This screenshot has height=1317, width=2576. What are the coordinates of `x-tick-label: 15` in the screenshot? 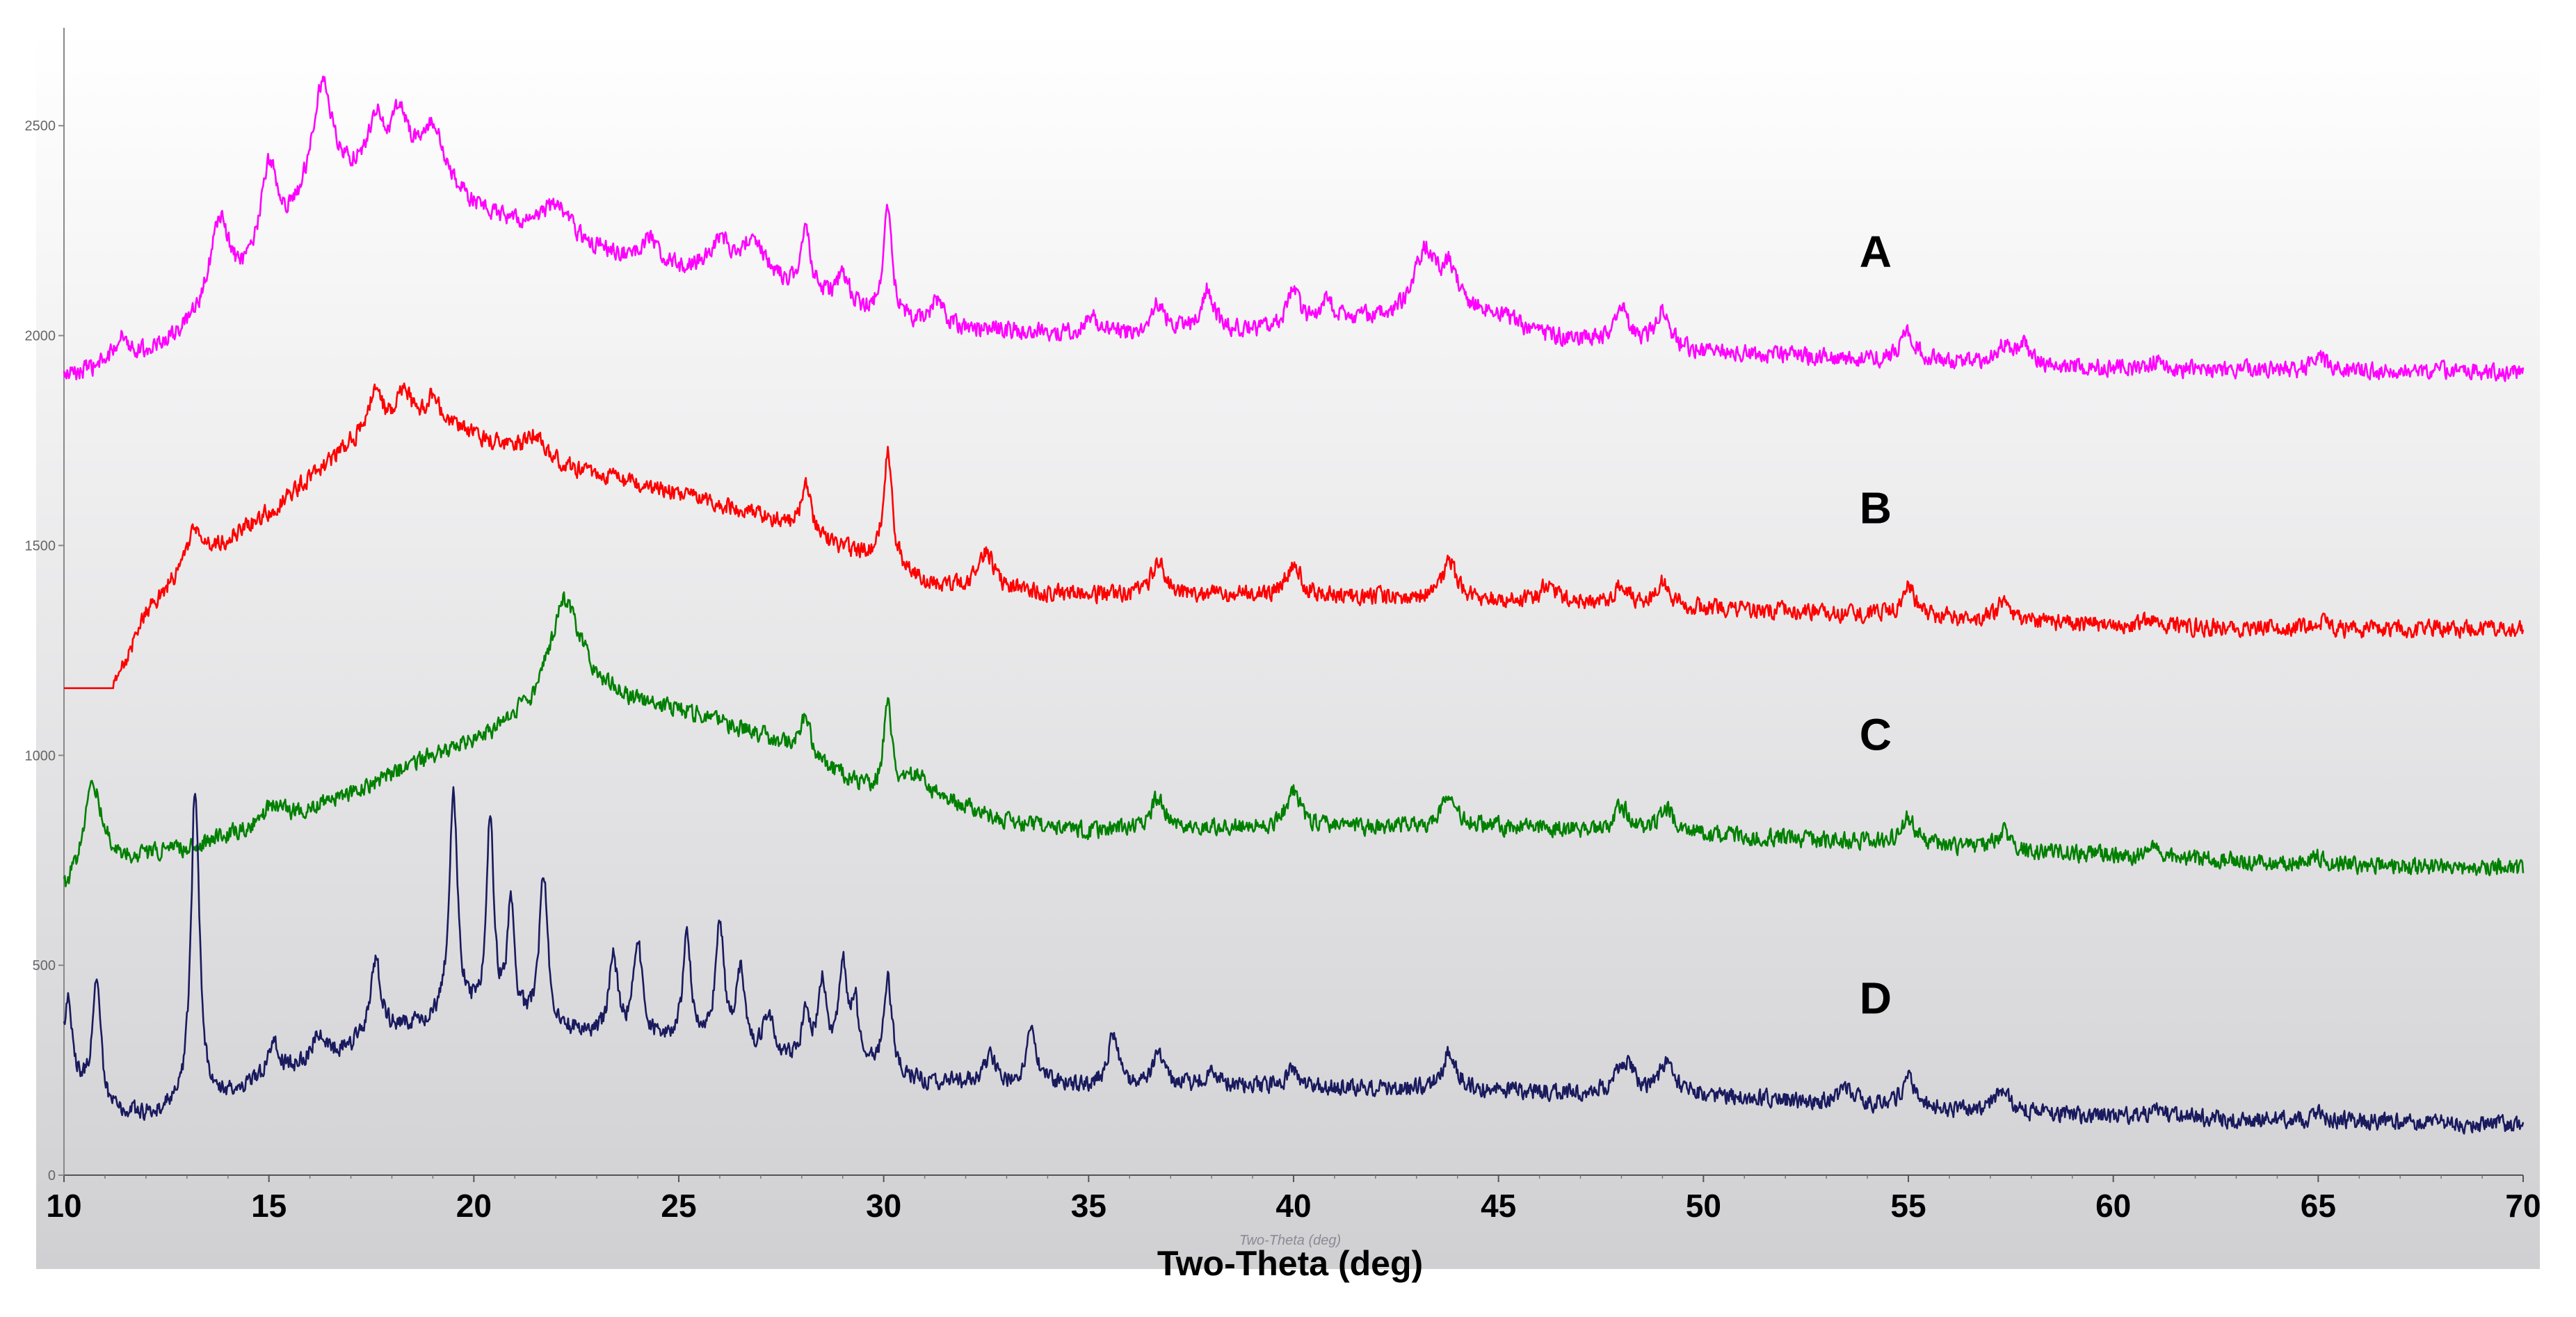 It's located at (269, 1206).